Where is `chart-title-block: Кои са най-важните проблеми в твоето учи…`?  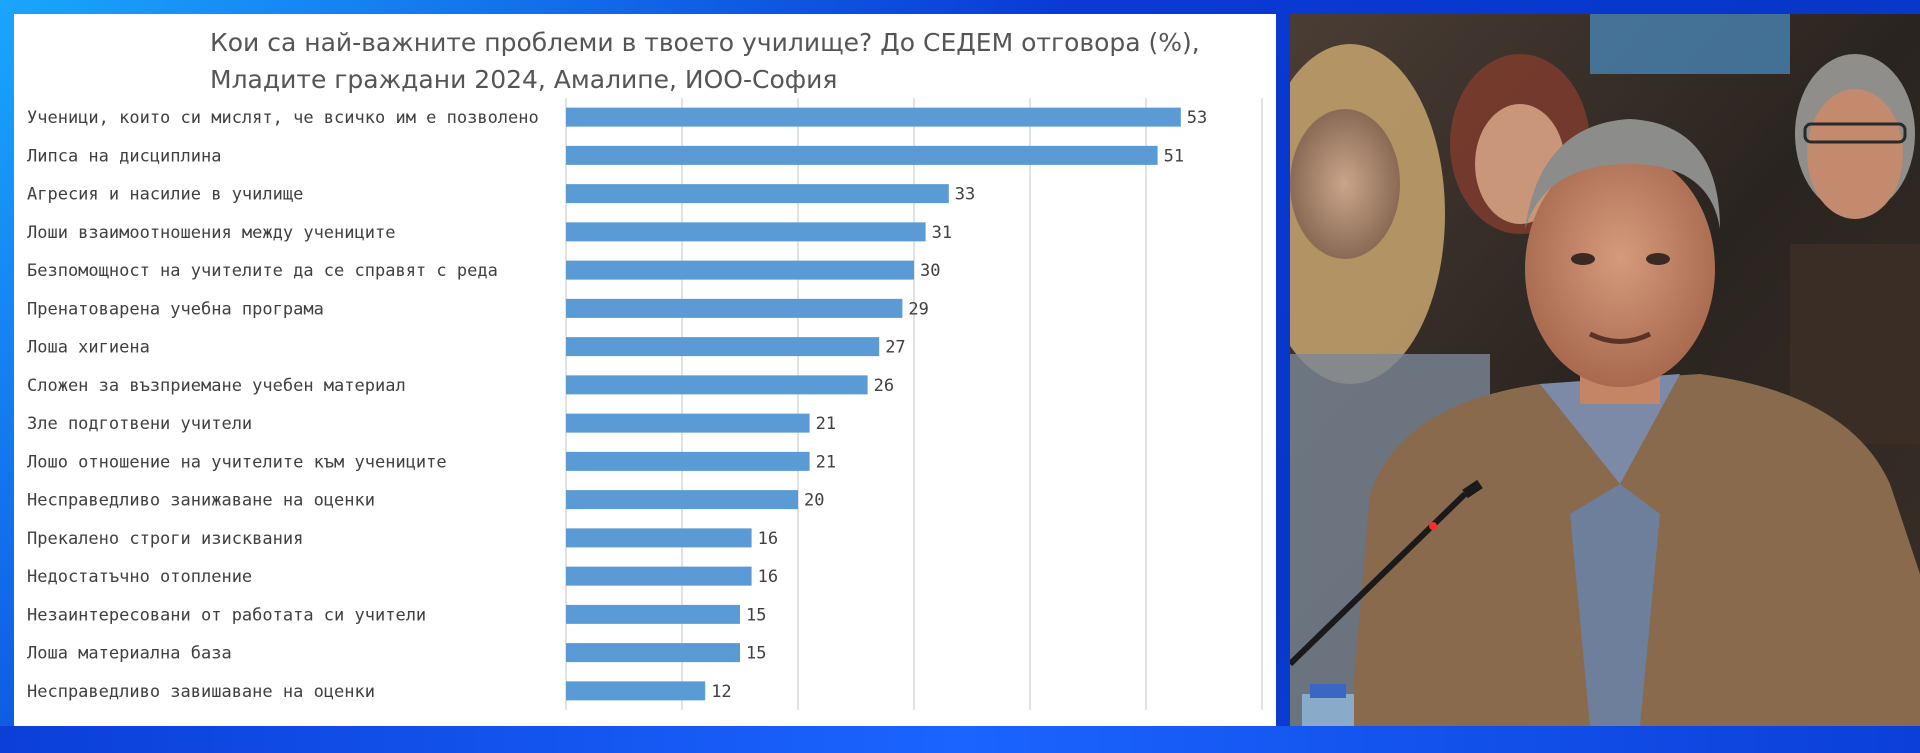
chart-title-block: Кои са най-важните проблеми в твоето учи… is located at coordinates (730, 61).